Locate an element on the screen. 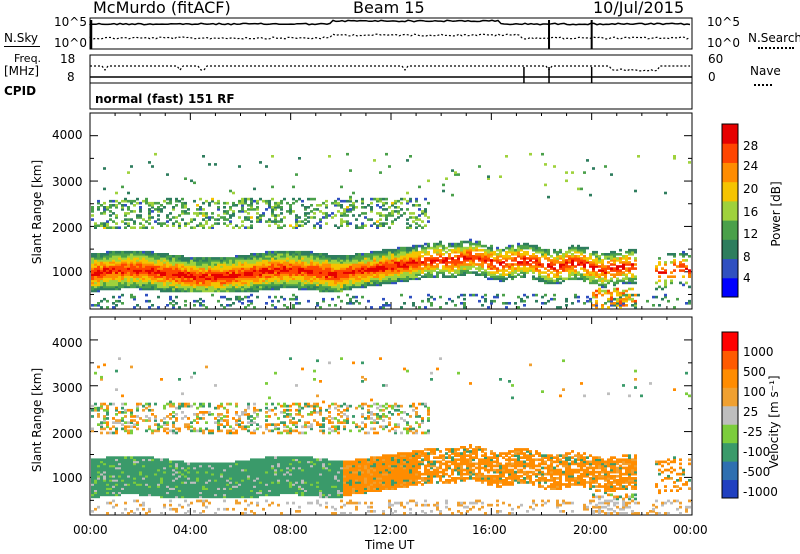 This screenshot has height=554, width=800. vel-cbar-tick-500: 500 is located at coordinates (754, 372).